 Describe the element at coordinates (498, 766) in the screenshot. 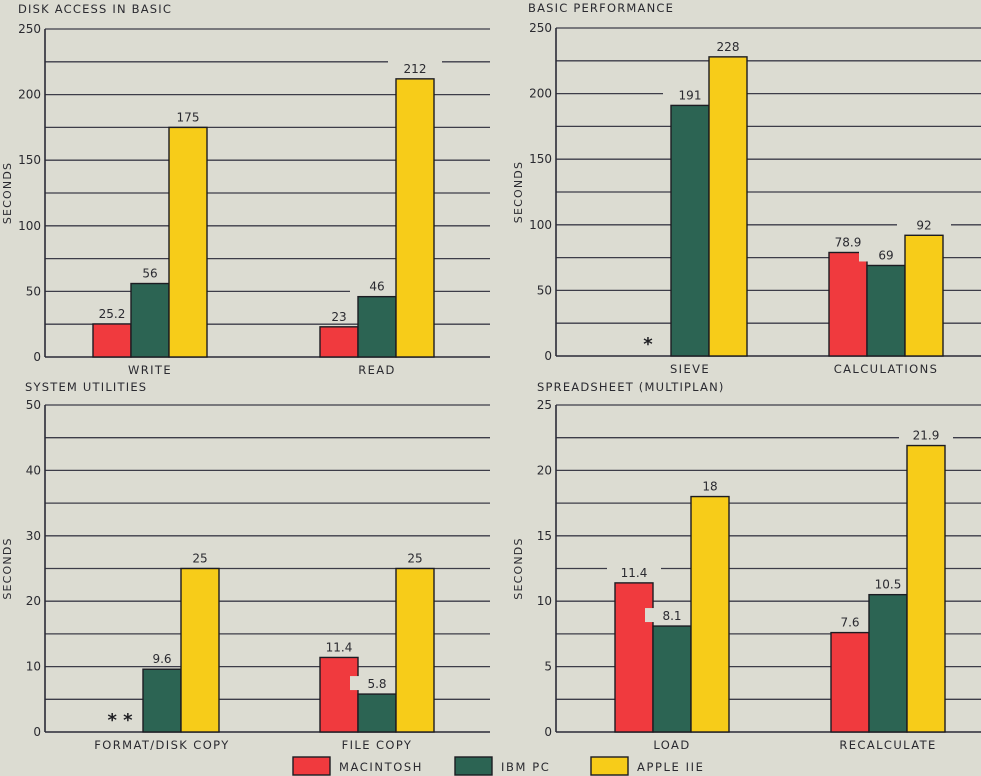

I see `legend: MACINTOSH IBM PC APPLE IIE` at that location.